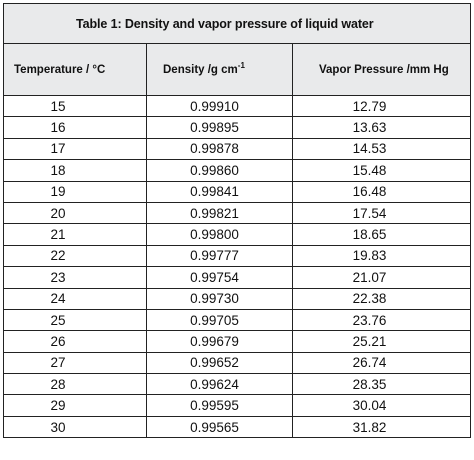  What do you see at coordinates (219, 234) in the screenshot?
I see `cell-density: 0.99800` at bounding box center [219, 234].